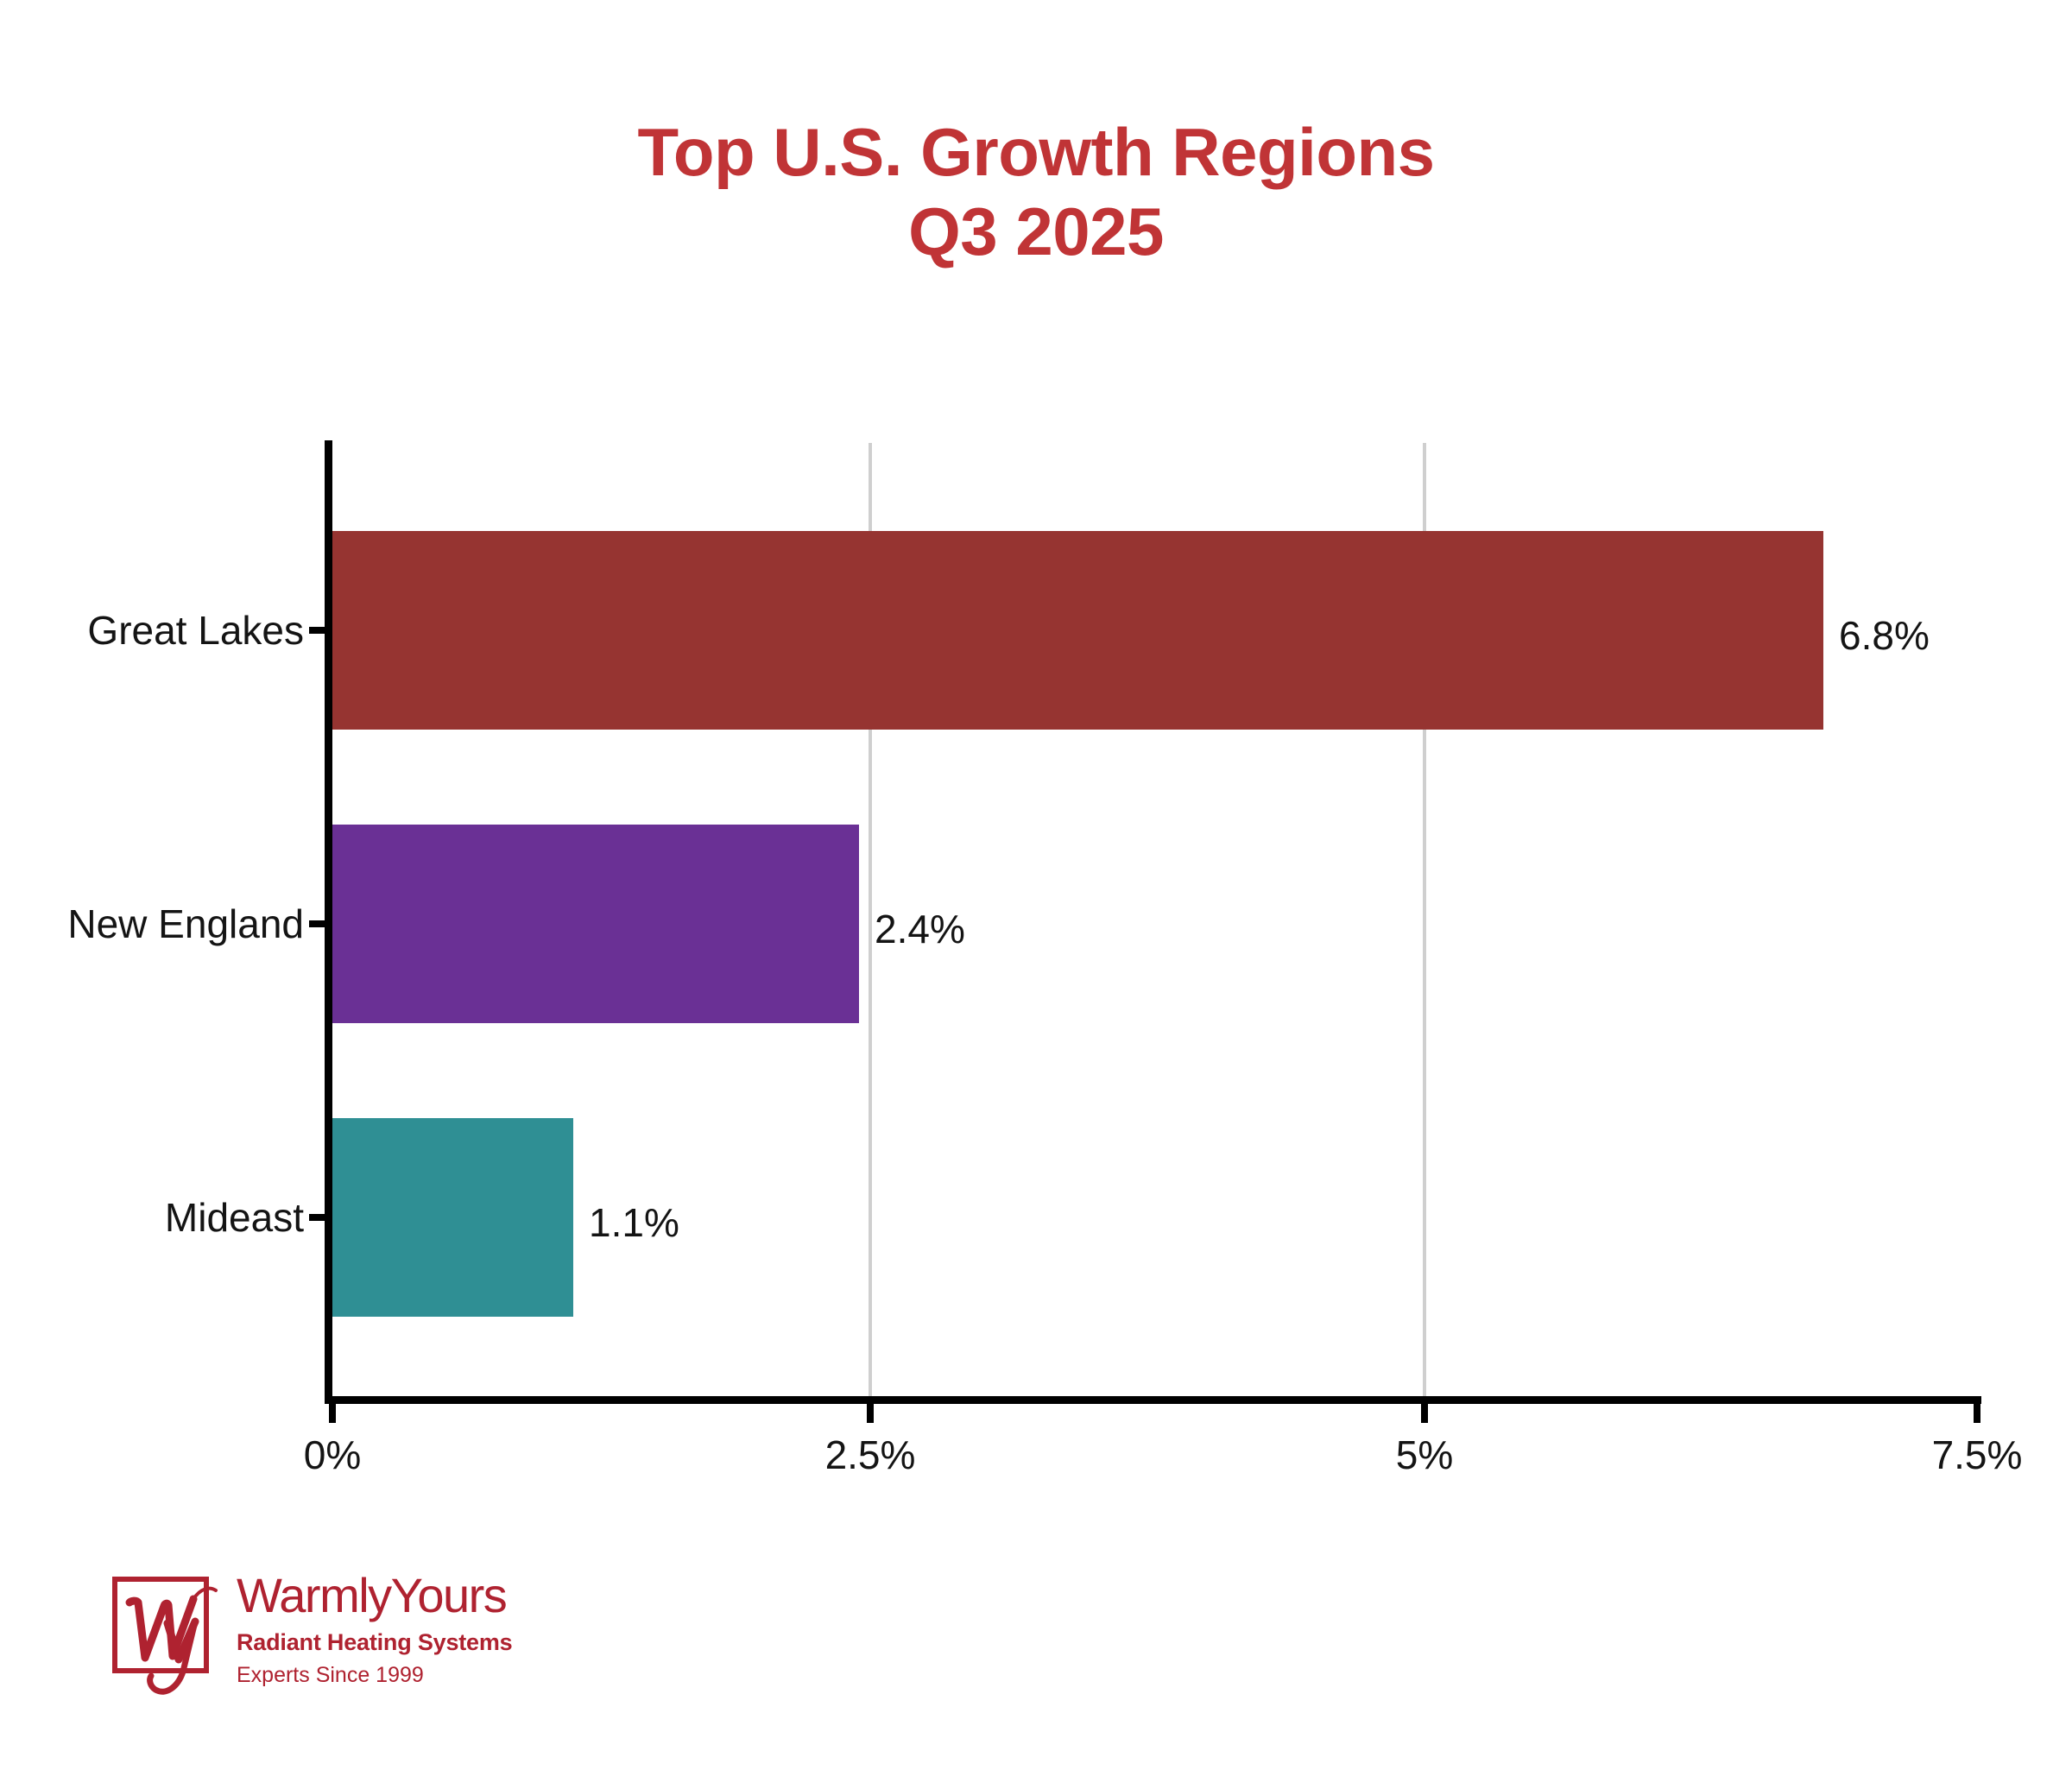 Image resolution: width=2072 pixels, height=1789 pixels. I want to click on bar-value-mideast: 1.1%, so click(634, 1223).